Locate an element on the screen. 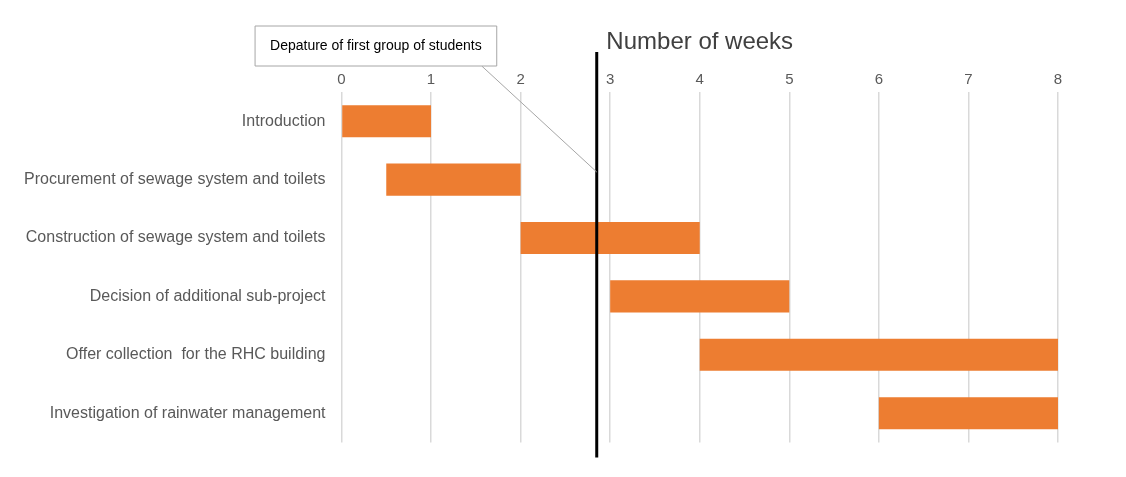  ref-line-label: Depature of first group of students is located at coordinates (376, 44).